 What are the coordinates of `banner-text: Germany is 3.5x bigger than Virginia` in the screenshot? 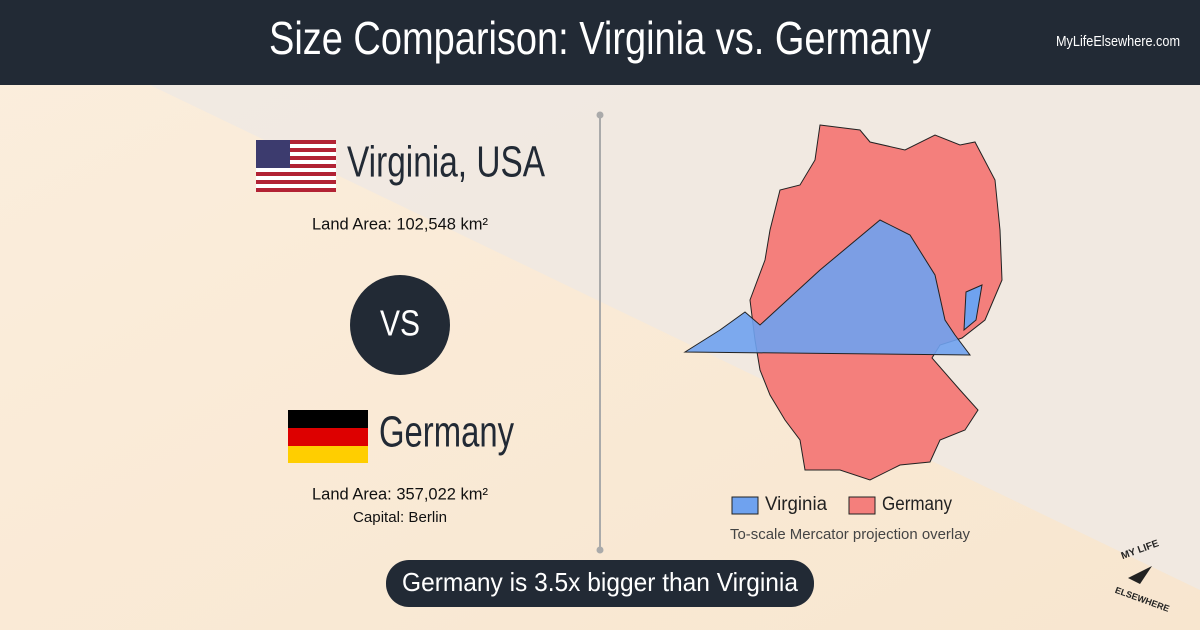 It's located at (600, 582).